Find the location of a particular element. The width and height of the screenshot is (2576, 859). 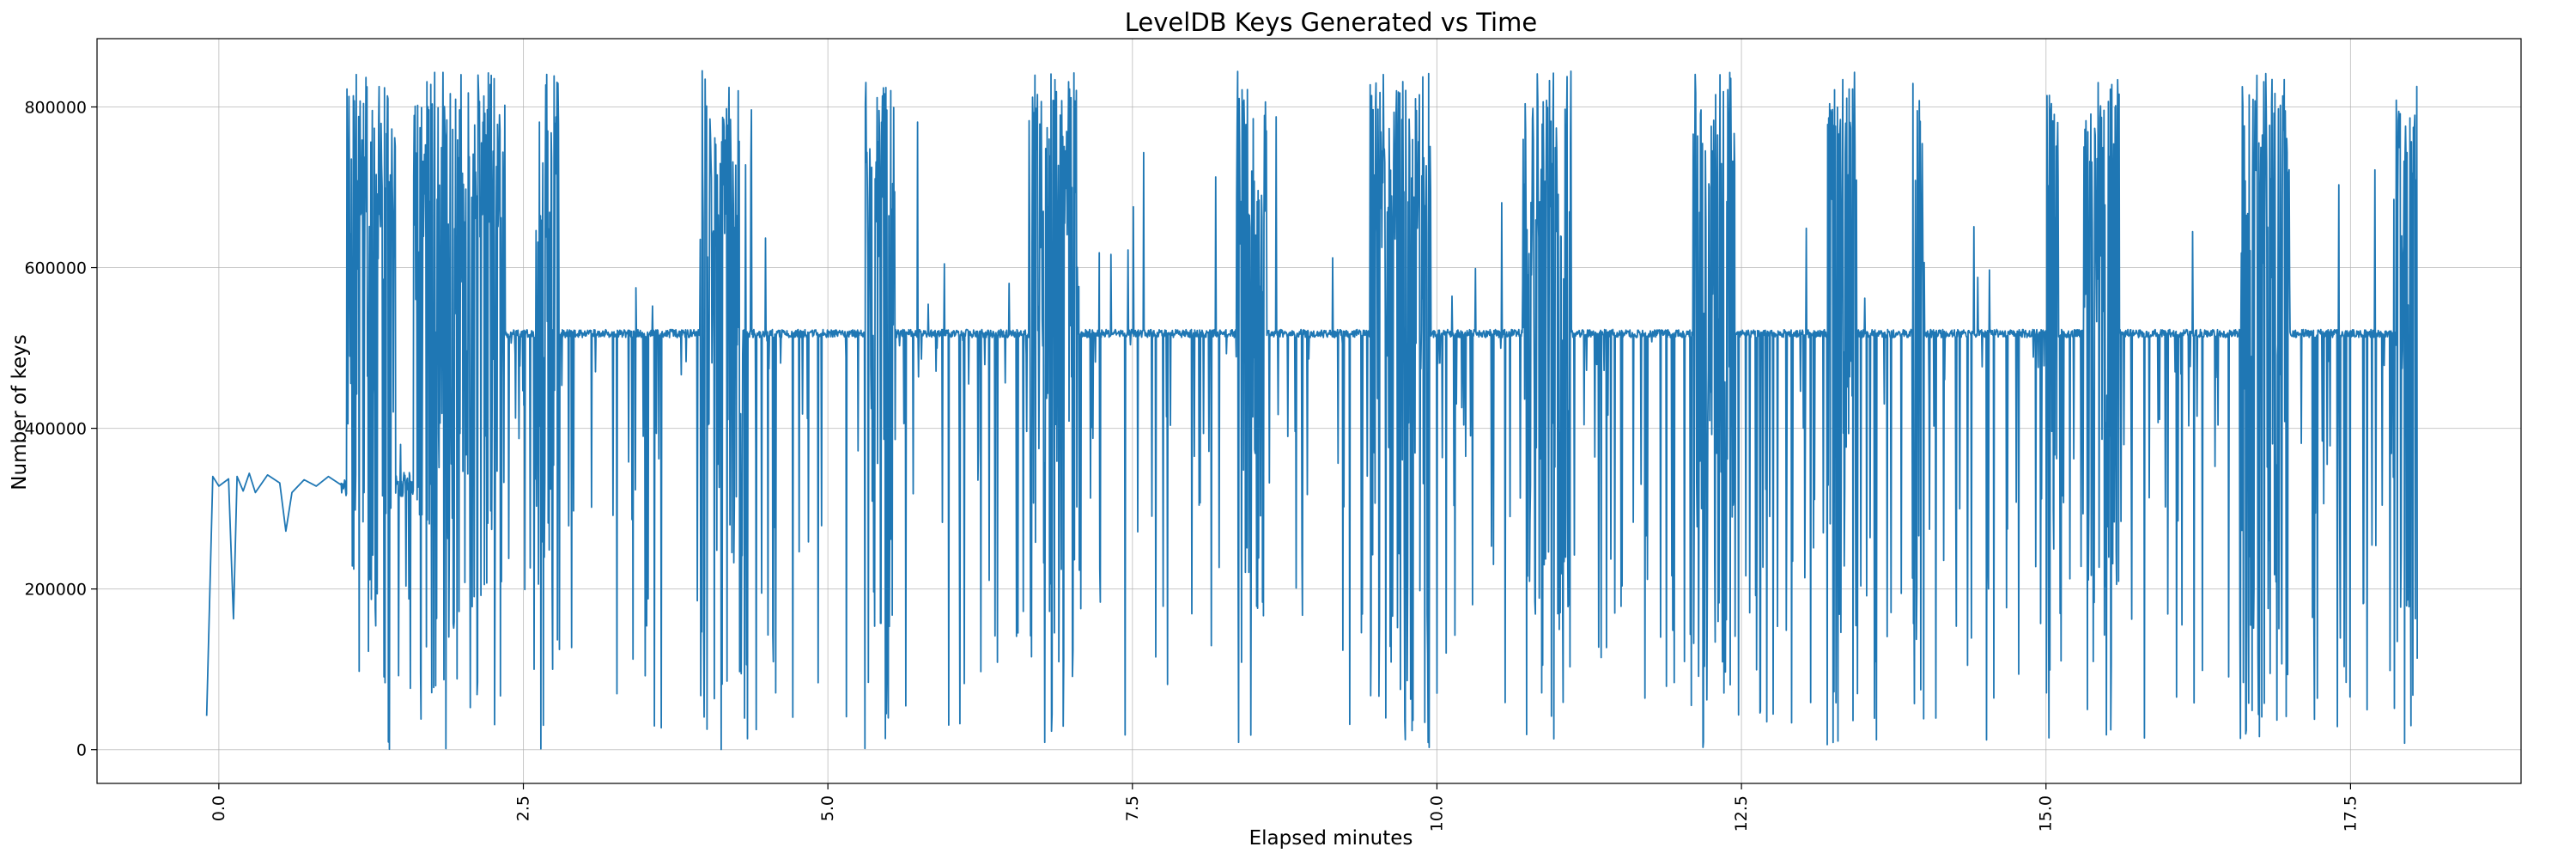

x-tick-label-6: 15.0 is located at coordinates (2047, 814).